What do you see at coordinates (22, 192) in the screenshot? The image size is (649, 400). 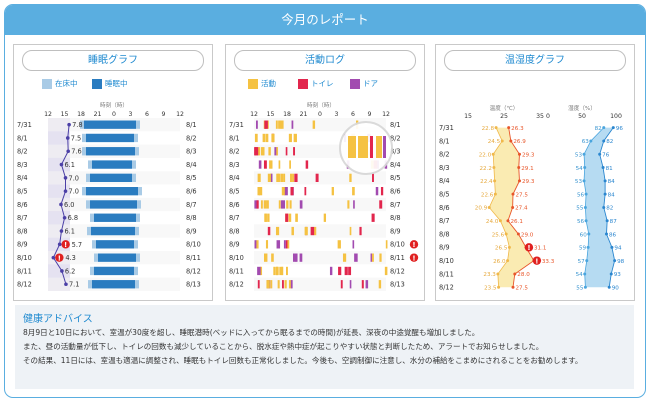 I see `sleep-row-date: 8/5` at bounding box center [22, 192].